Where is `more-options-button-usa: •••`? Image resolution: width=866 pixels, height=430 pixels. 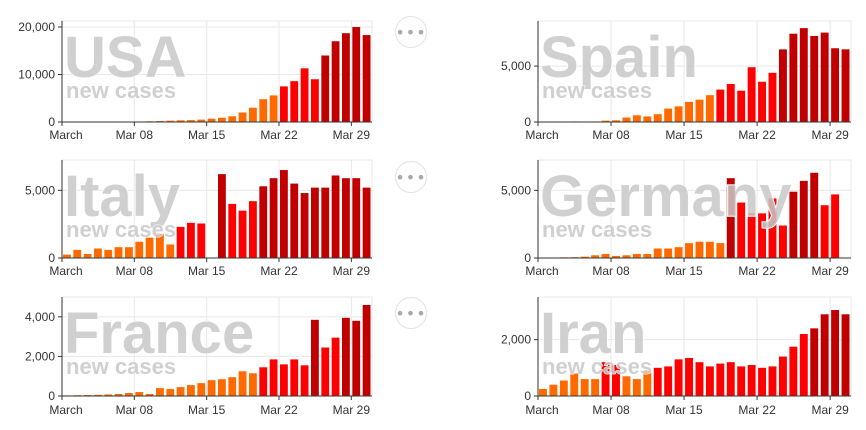
more-options-button-usa: ••• is located at coordinates (411, 32).